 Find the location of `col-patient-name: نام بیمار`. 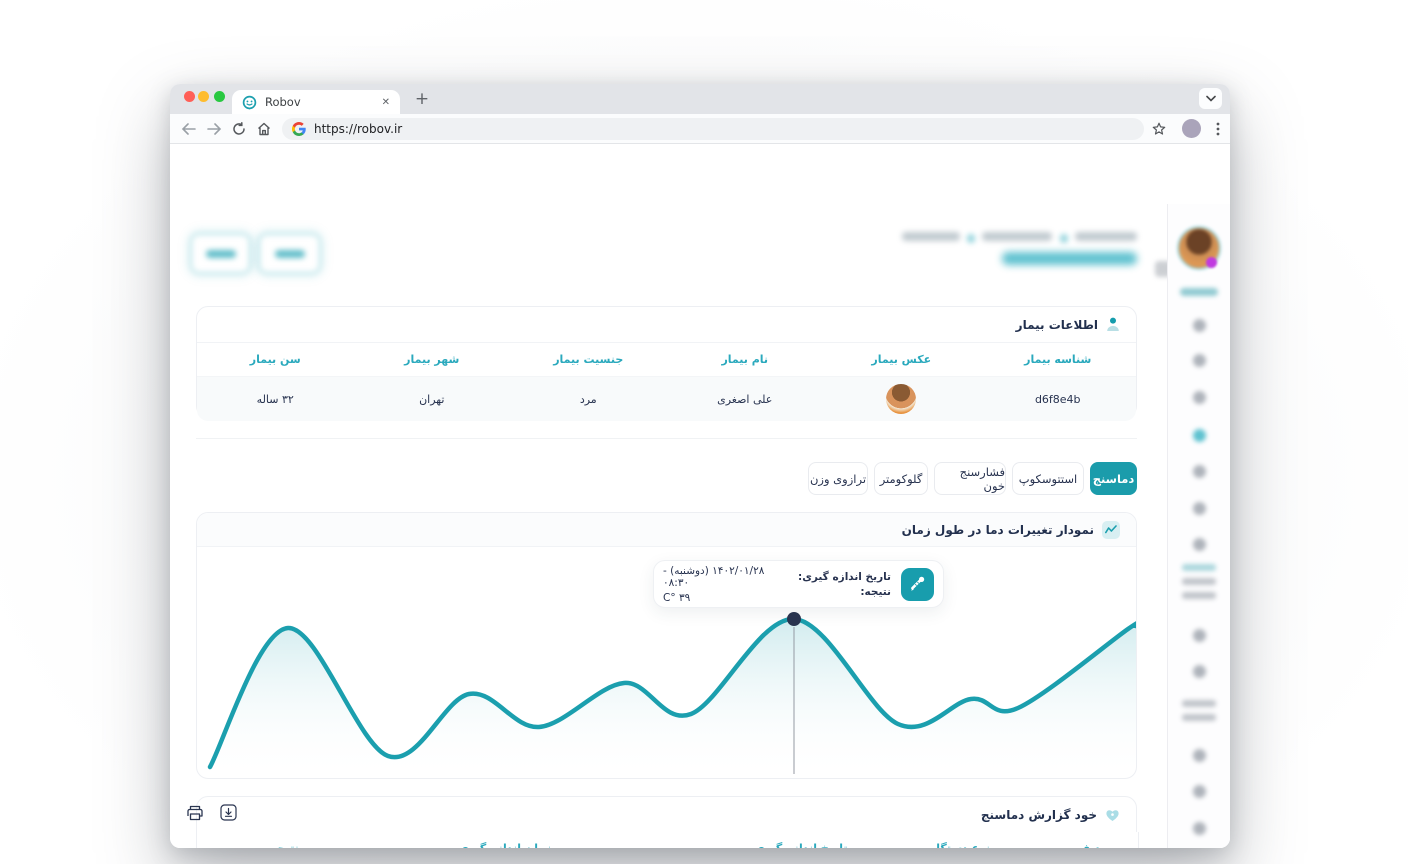

col-patient-name: نام بیمار is located at coordinates (745, 359).